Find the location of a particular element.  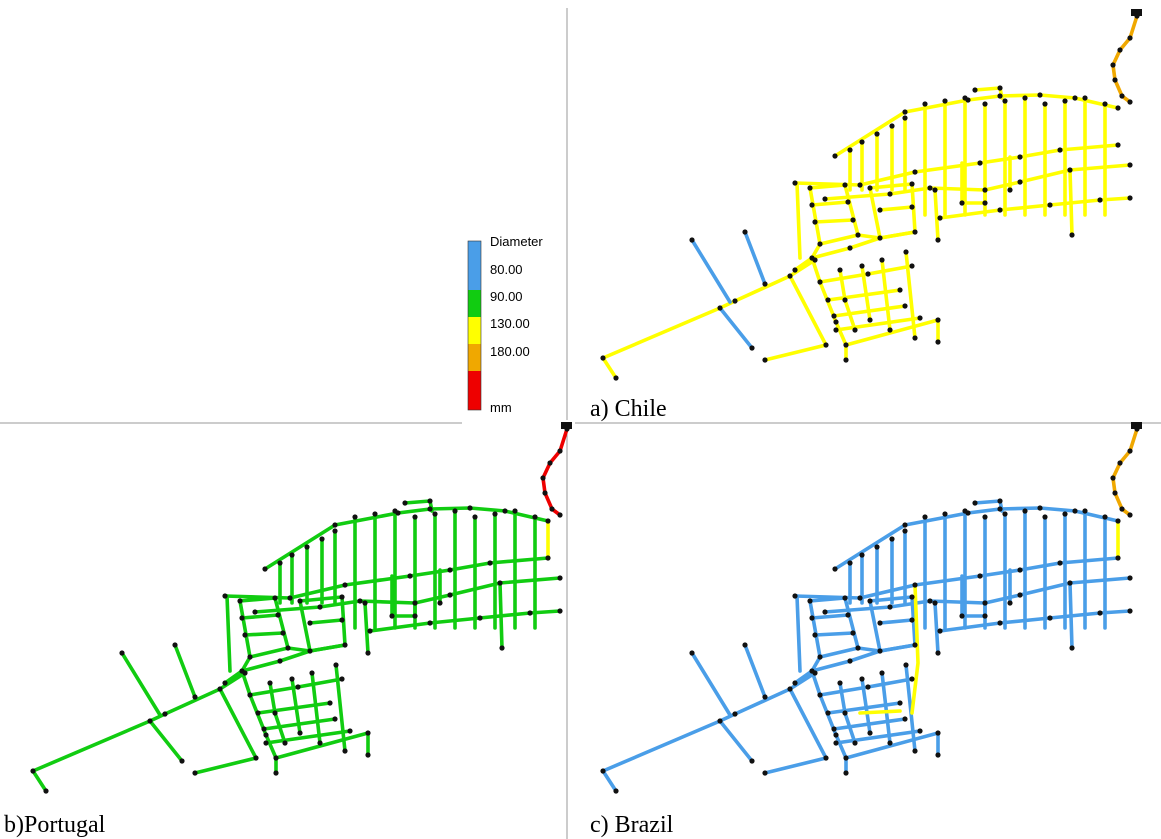

legend-label-90: 90.00 is located at coordinates (506, 296).